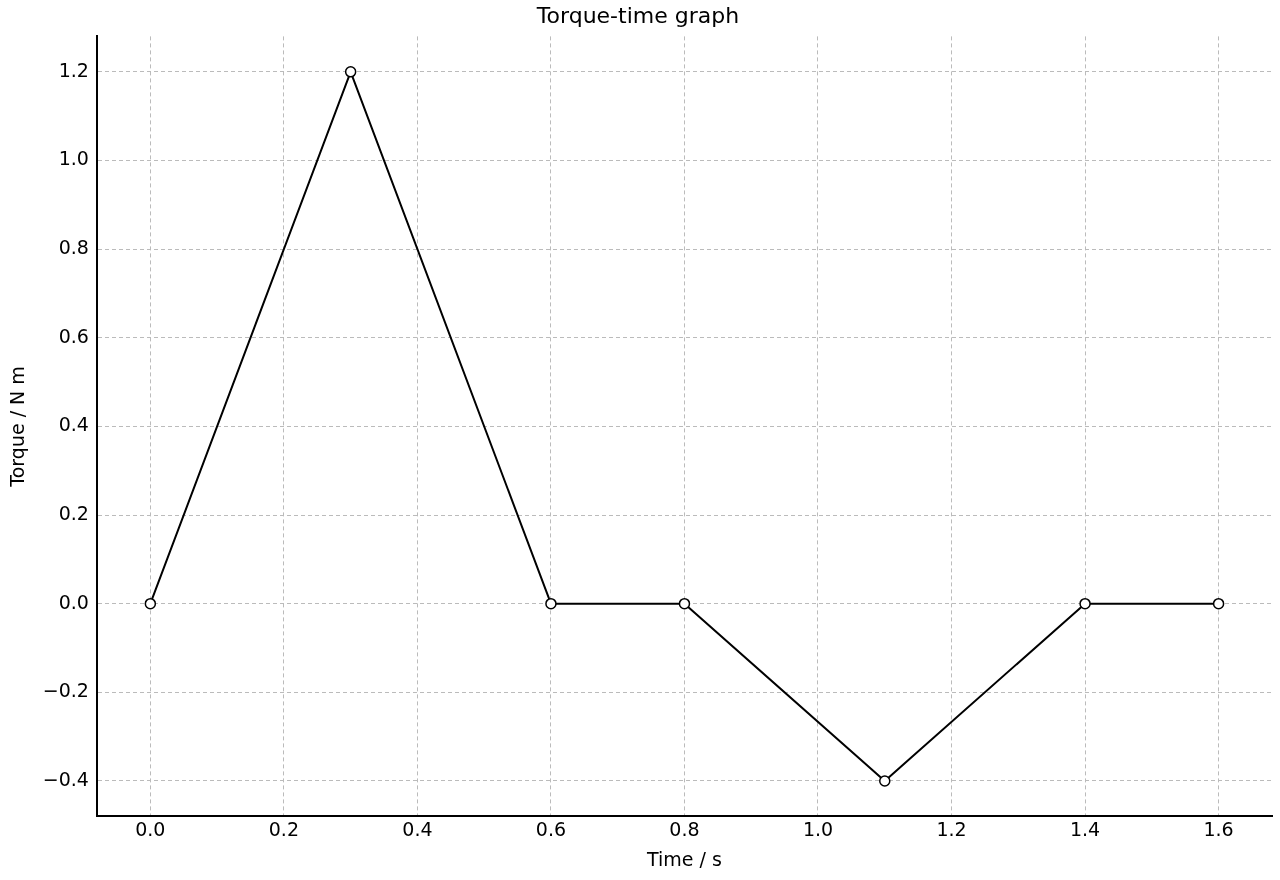 The height and width of the screenshot is (880, 1280). Describe the element at coordinates (951, 828) in the screenshot. I see `x-tick-label: 1.2` at that location.